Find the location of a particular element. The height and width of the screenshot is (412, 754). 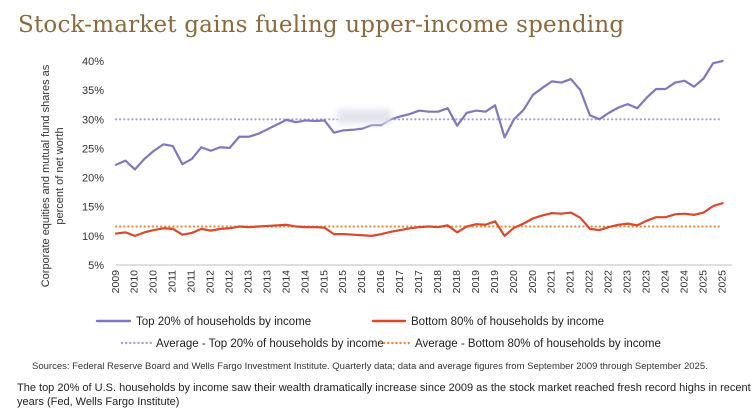

x-tick-label: 2009 is located at coordinates (116, 282).